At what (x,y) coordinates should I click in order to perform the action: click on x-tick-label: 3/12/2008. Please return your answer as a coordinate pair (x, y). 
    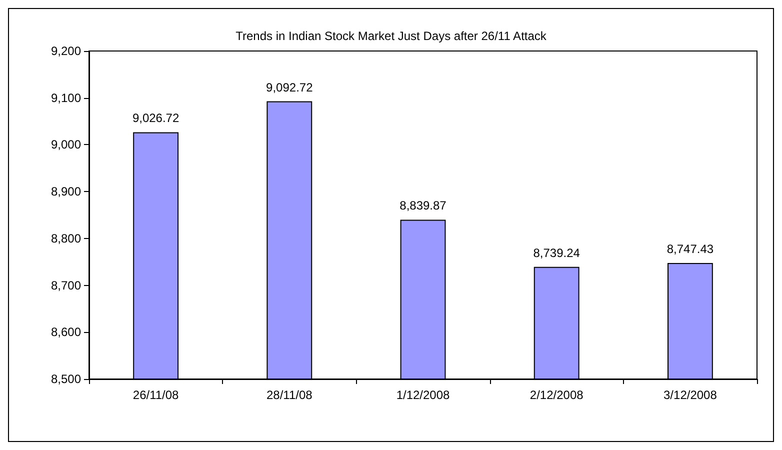
    Looking at the image, I should click on (691, 395).